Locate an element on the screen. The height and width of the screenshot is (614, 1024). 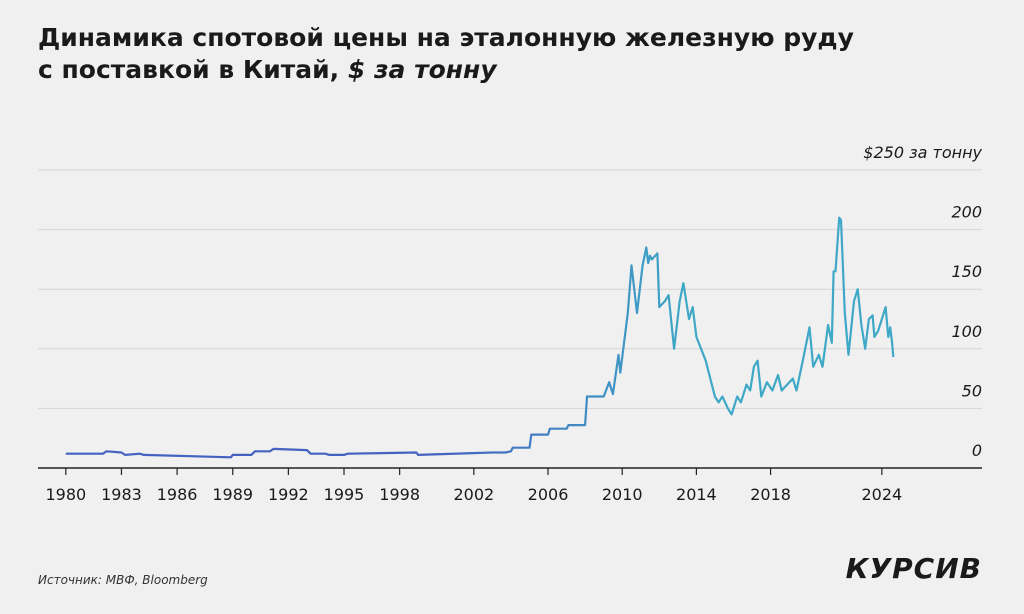
x-tick-label: 1986 is located at coordinates (177, 494).